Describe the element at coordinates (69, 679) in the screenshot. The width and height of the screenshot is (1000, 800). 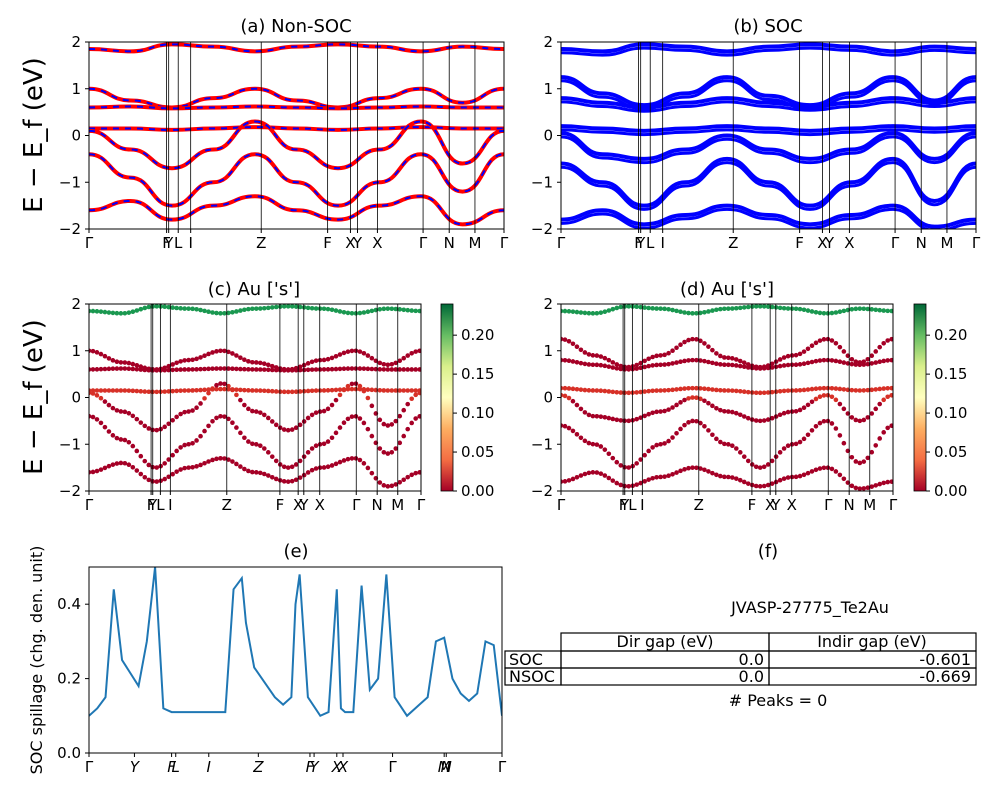
I see `panel-e-ytick-label: 0.2` at that location.